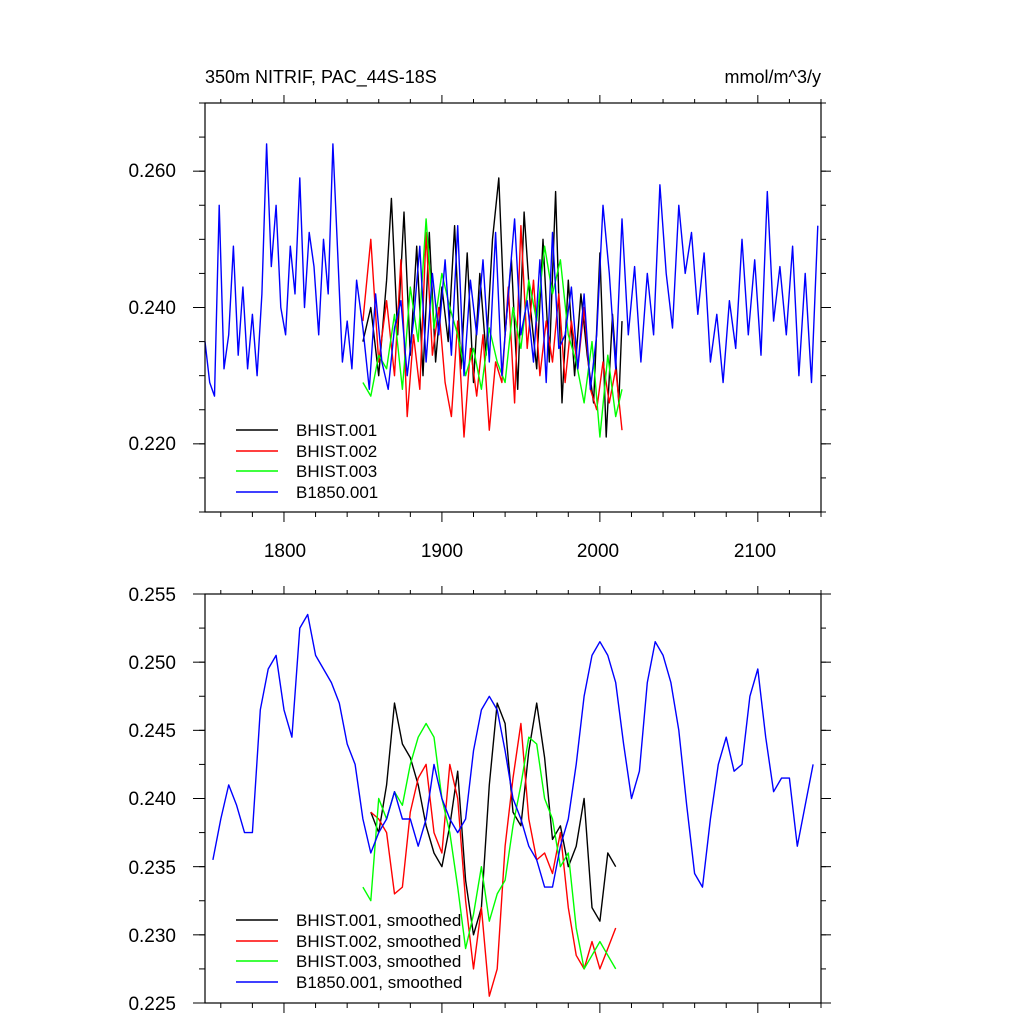 This screenshot has height=1024, width=1024. Describe the element at coordinates (379, 982) in the screenshot. I see `legend-label: B1850.001, smoothed` at that location.